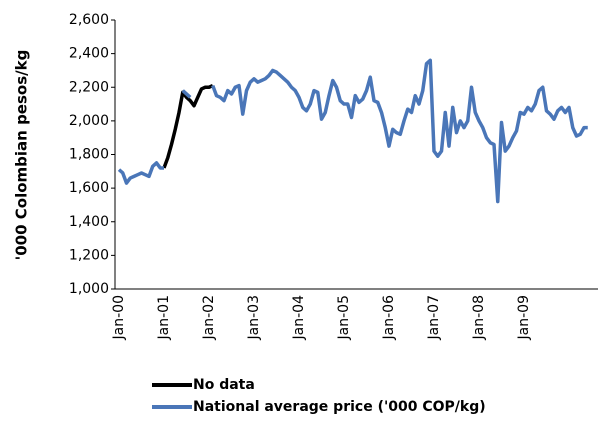 This screenshot has width=598, height=425. Describe the element at coordinates (89, 20) in the screenshot. I see `y-tick-label: 2,600` at that location.